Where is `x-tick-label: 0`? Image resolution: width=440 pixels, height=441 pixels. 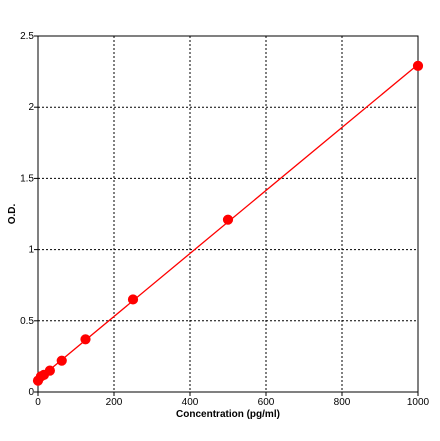
x-tick-label: 0 is located at coordinates (38, 402).